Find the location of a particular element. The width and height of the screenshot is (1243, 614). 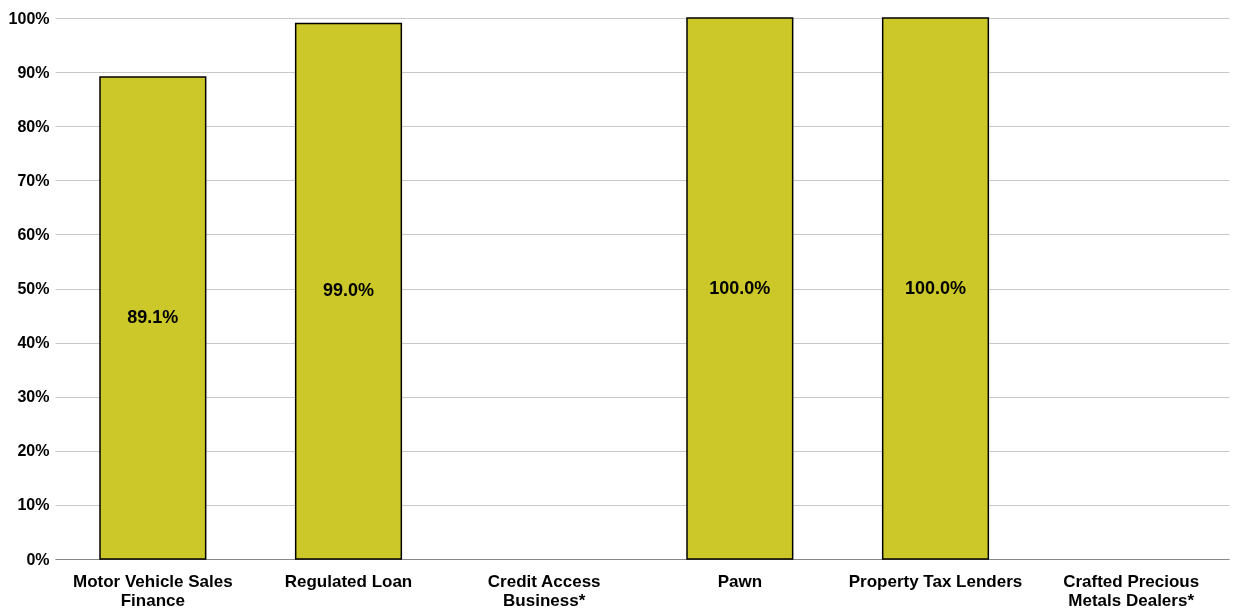

x-tick-label: Property Tax Lenders is located at coordinates (935, 581).